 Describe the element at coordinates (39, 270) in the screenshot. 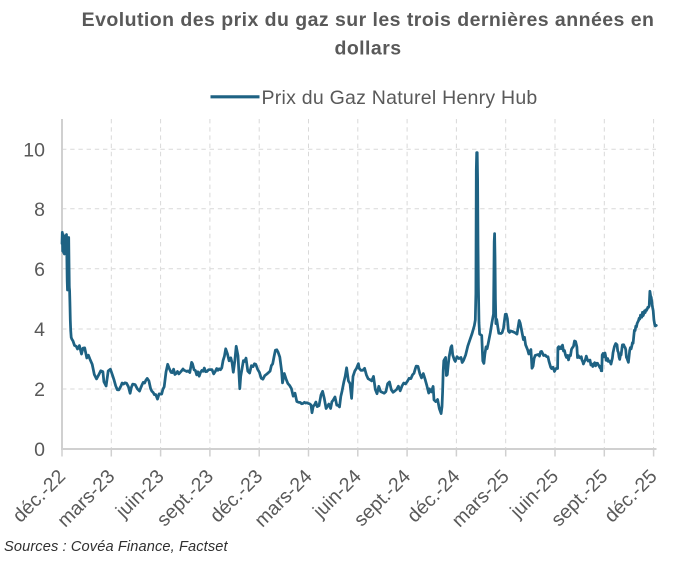

I see `svg-text: 6` at that location.